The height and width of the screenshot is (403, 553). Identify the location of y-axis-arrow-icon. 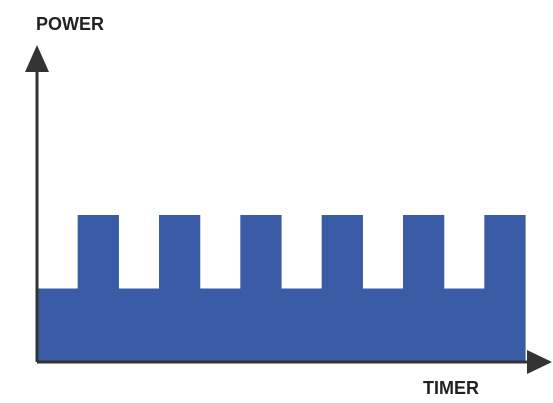
(37, 58).